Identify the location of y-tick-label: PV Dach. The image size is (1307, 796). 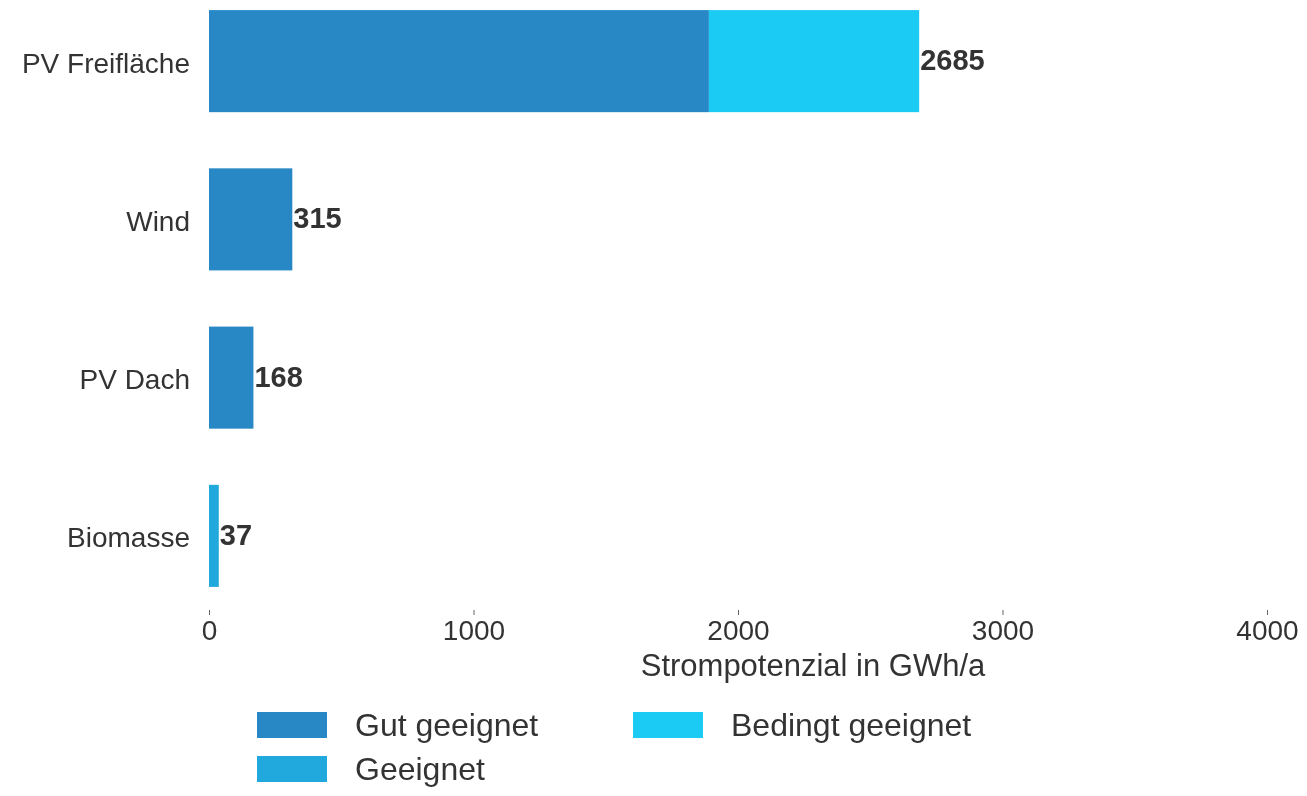
(134, 380).